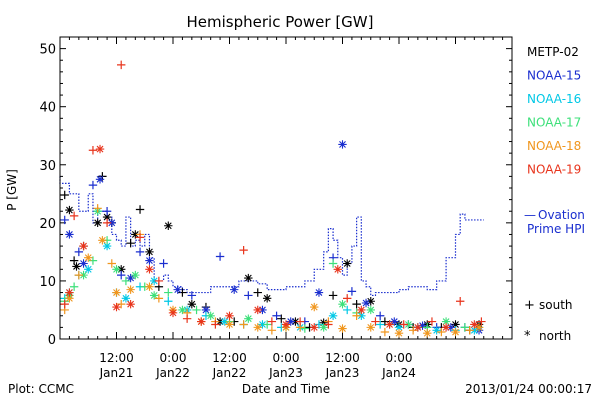  Describe the element at coordinates (47, 50) in the screenshot. I see `y-tick-label: 50` at that location.